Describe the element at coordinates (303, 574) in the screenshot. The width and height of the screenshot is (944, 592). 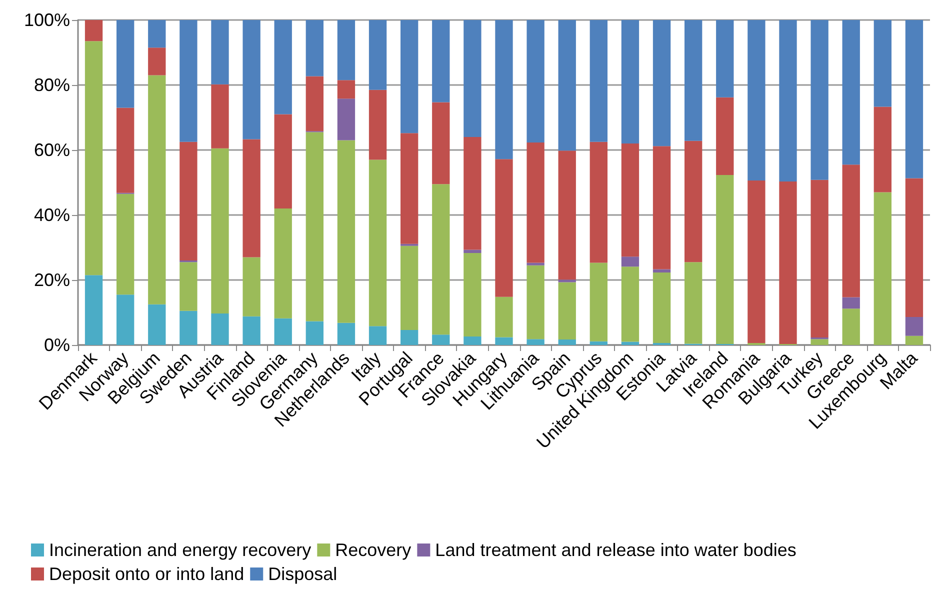
I see `legend-label: Disposal` at that location.